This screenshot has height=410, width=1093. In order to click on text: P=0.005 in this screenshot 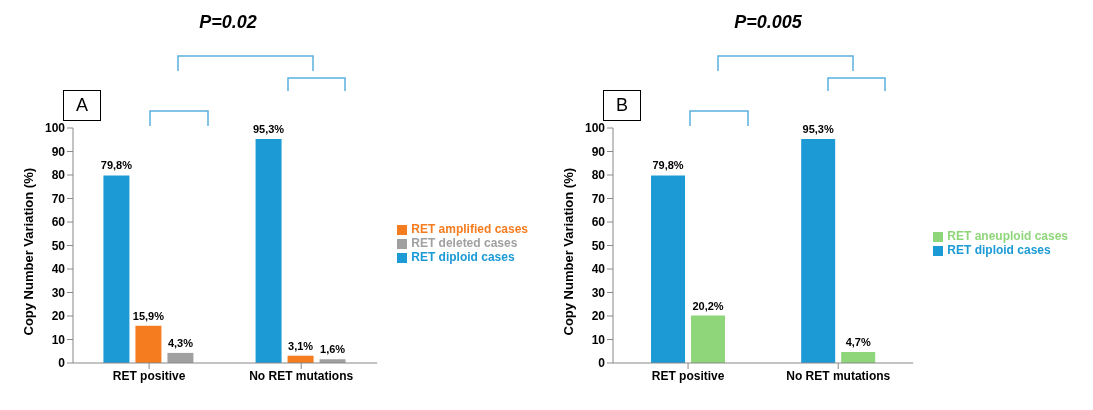, I will do `click(768, 22)`.